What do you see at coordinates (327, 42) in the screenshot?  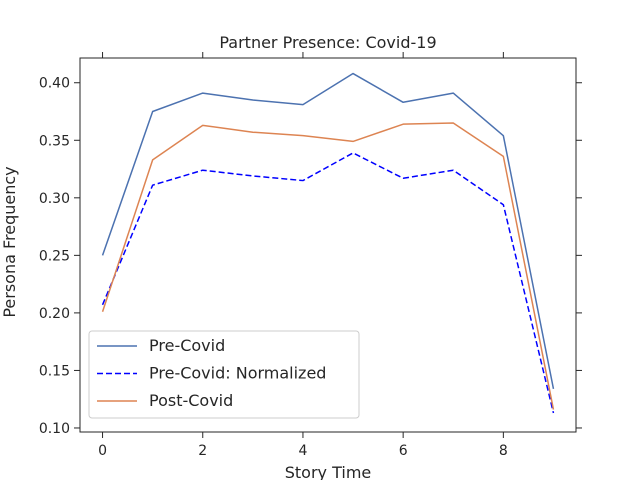 I see `chart-title: Partner Presence: Covid-19` at bounding box center [327, 42].